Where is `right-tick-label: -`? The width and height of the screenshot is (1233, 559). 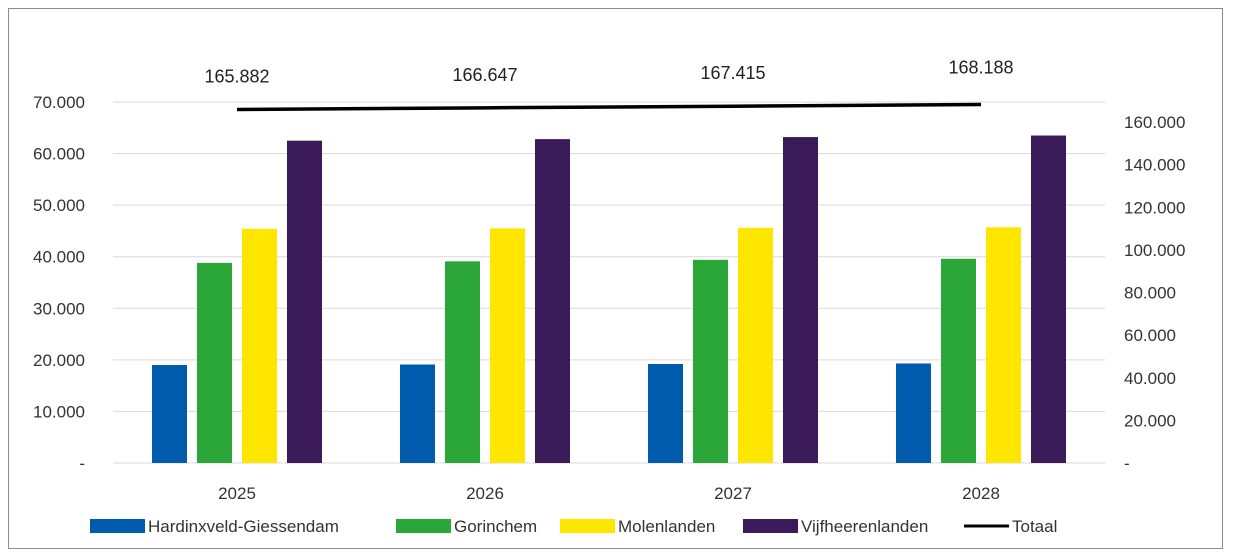 right-tick-label: - is located at coordinates (1127, 463).